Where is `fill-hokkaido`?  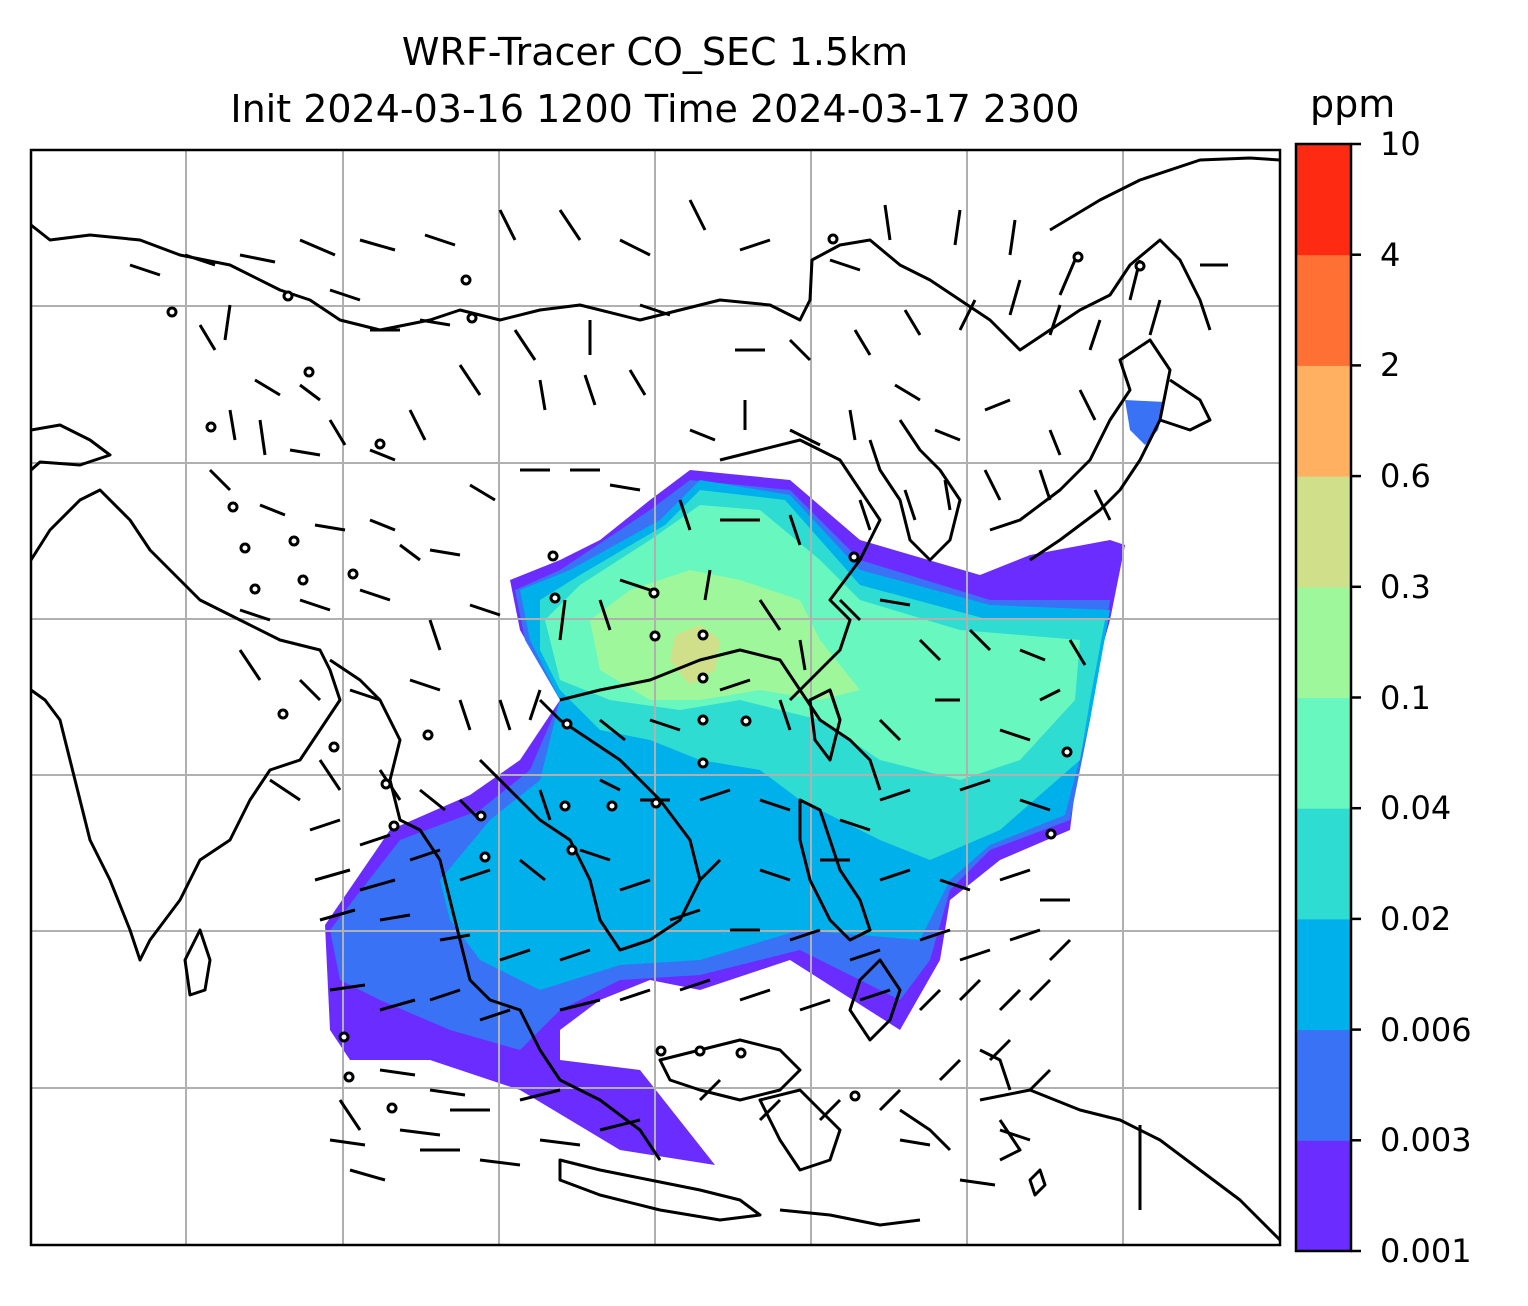
fill-hokkaido is located at coordinates (1145, 422).